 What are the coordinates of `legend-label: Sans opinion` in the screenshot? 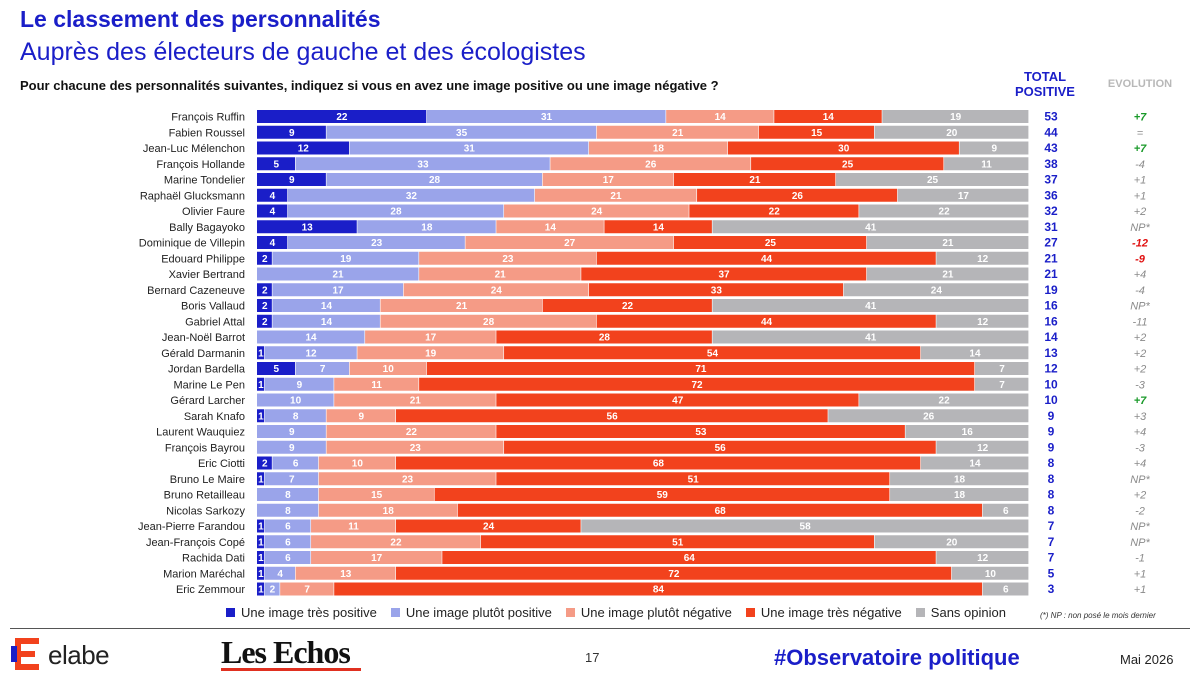 It's located at (968, 612).